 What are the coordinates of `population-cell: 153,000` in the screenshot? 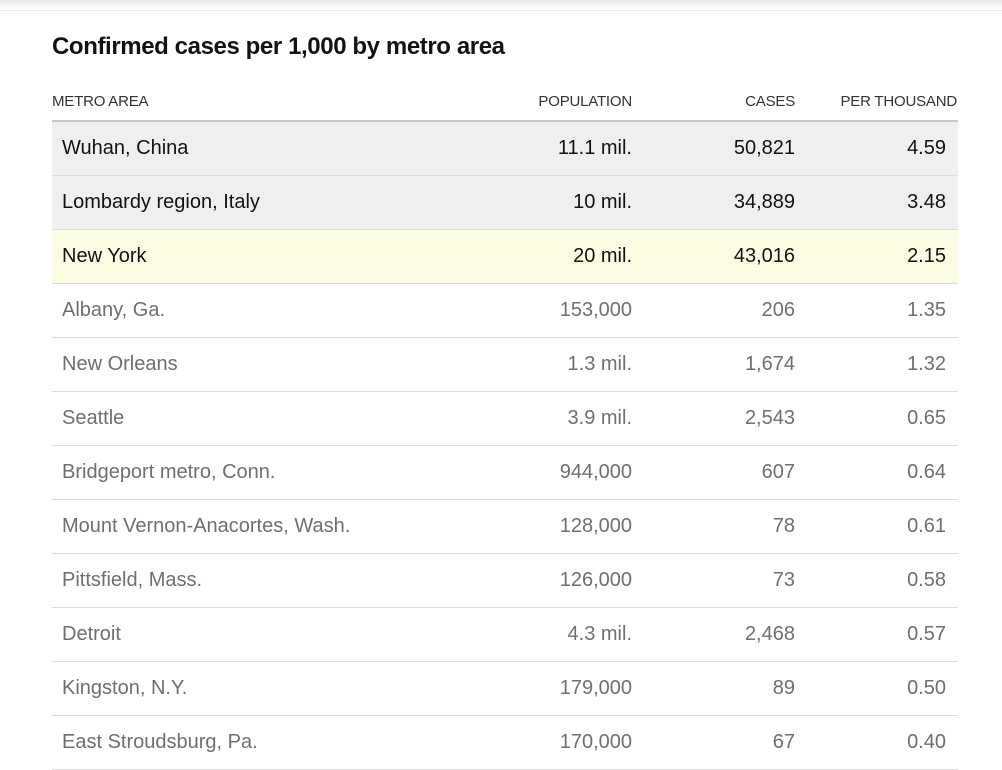 It's located at (572, 310).